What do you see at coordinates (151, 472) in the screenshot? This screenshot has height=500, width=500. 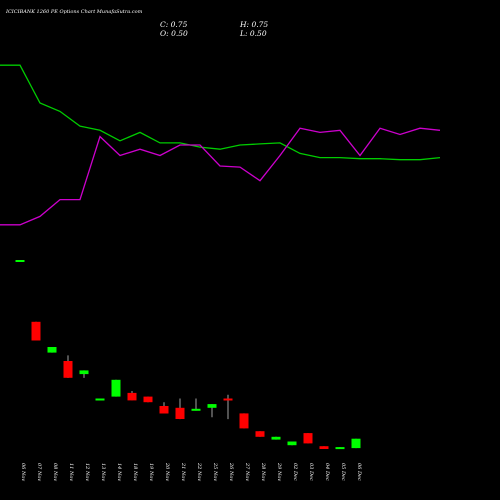 I see `x-tick-label: 19 Nov` at bounding box center [151, 472].